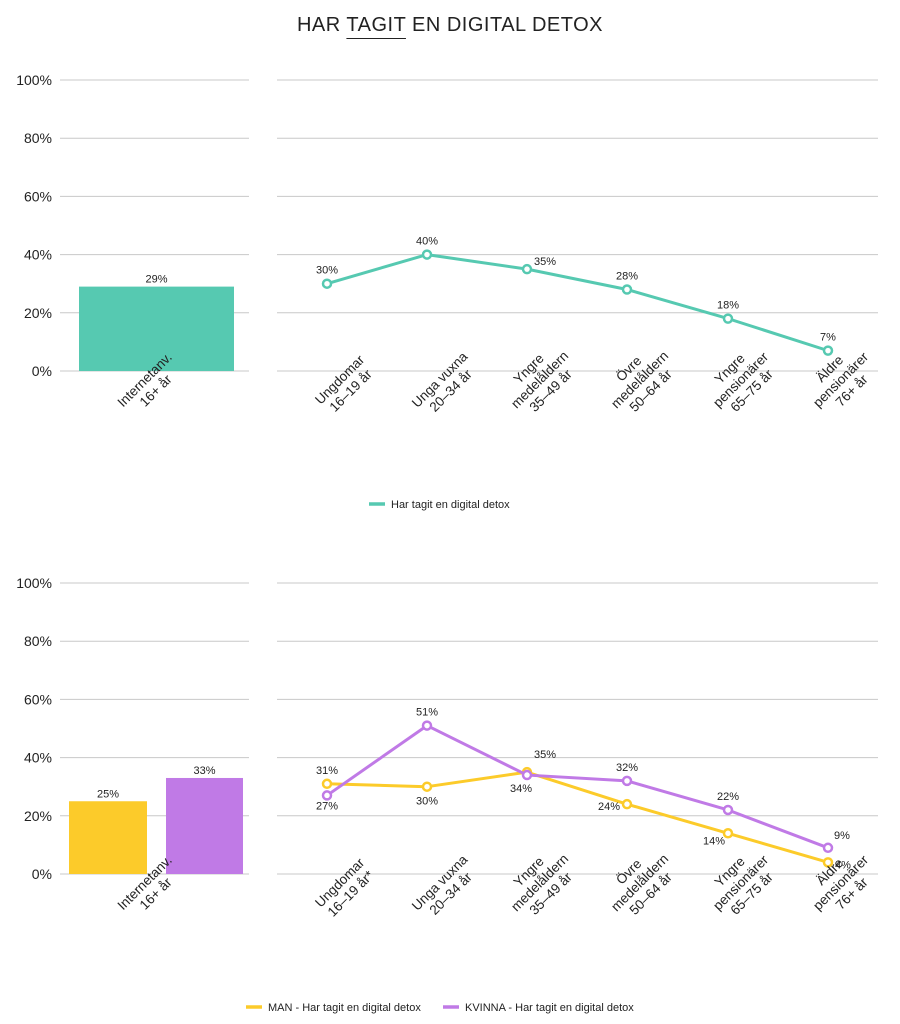 The image size is (900, 1024). I want to click on bar-data-label: 25%, so click(108, 794).